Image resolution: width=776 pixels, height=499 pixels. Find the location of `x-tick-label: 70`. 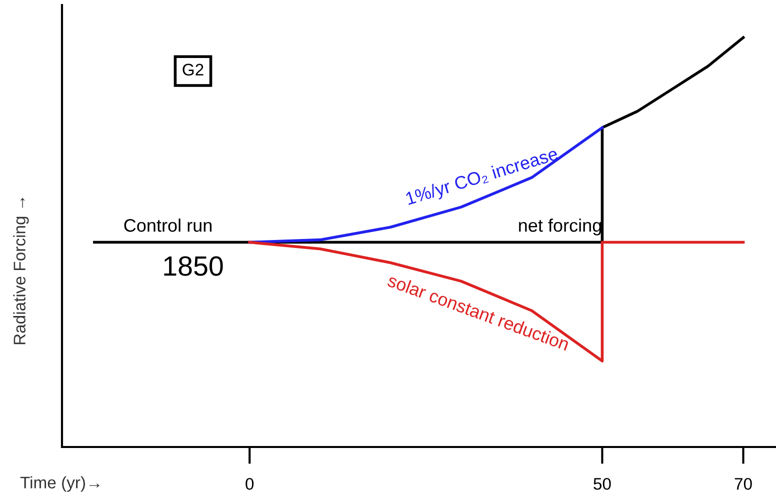

x-tick-label: 70 is located at coordinates (743, 484).